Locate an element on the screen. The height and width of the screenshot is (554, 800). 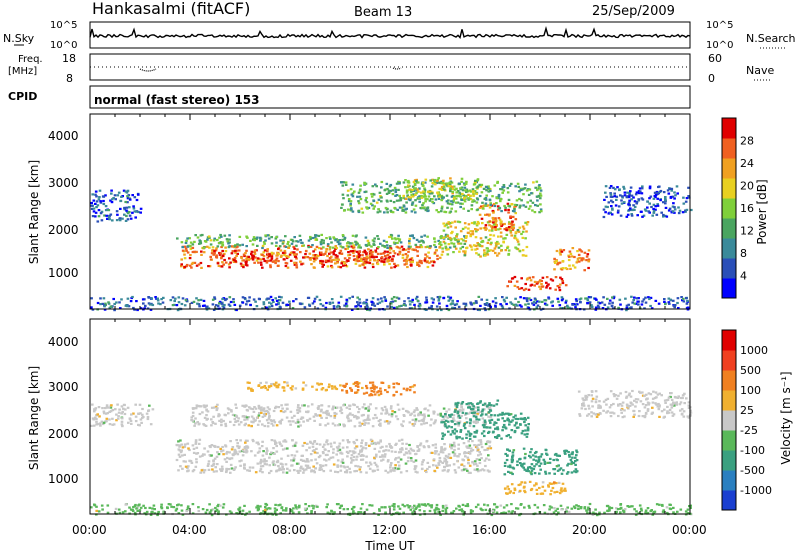
noise-right-tick-bottom: 10^0 is located at coordinates (719, 45).